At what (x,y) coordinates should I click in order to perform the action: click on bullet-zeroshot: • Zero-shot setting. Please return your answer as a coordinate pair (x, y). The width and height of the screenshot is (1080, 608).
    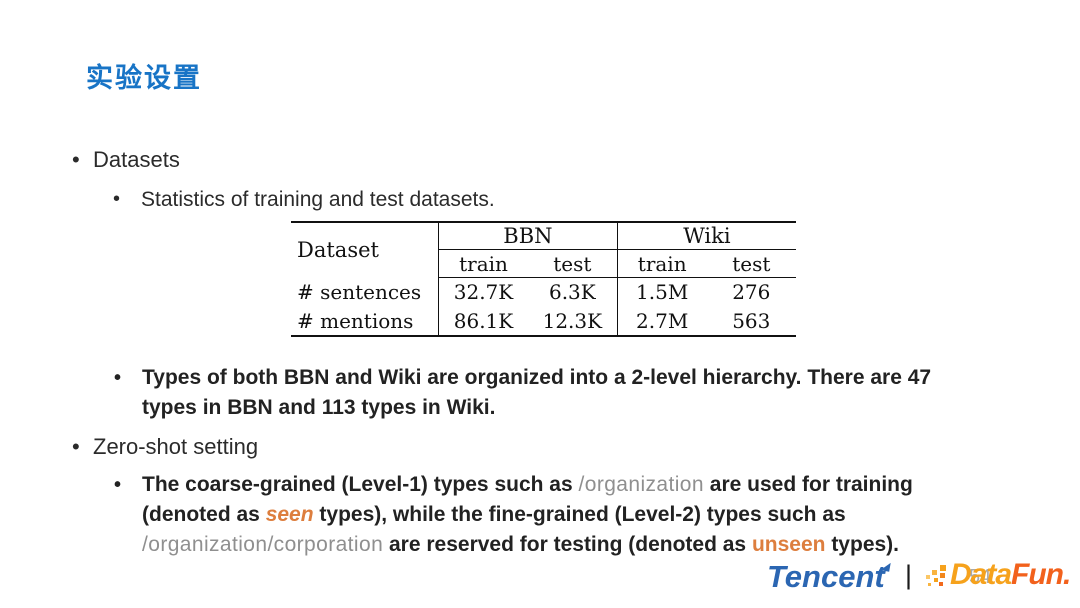
    Looking at the image, I should click on (165, 447).